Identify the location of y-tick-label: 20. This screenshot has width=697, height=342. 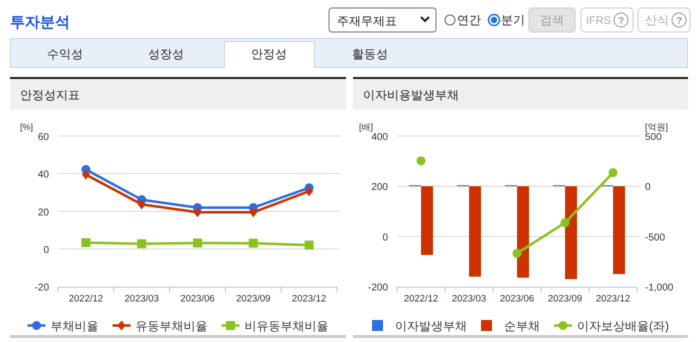
(44, 212).